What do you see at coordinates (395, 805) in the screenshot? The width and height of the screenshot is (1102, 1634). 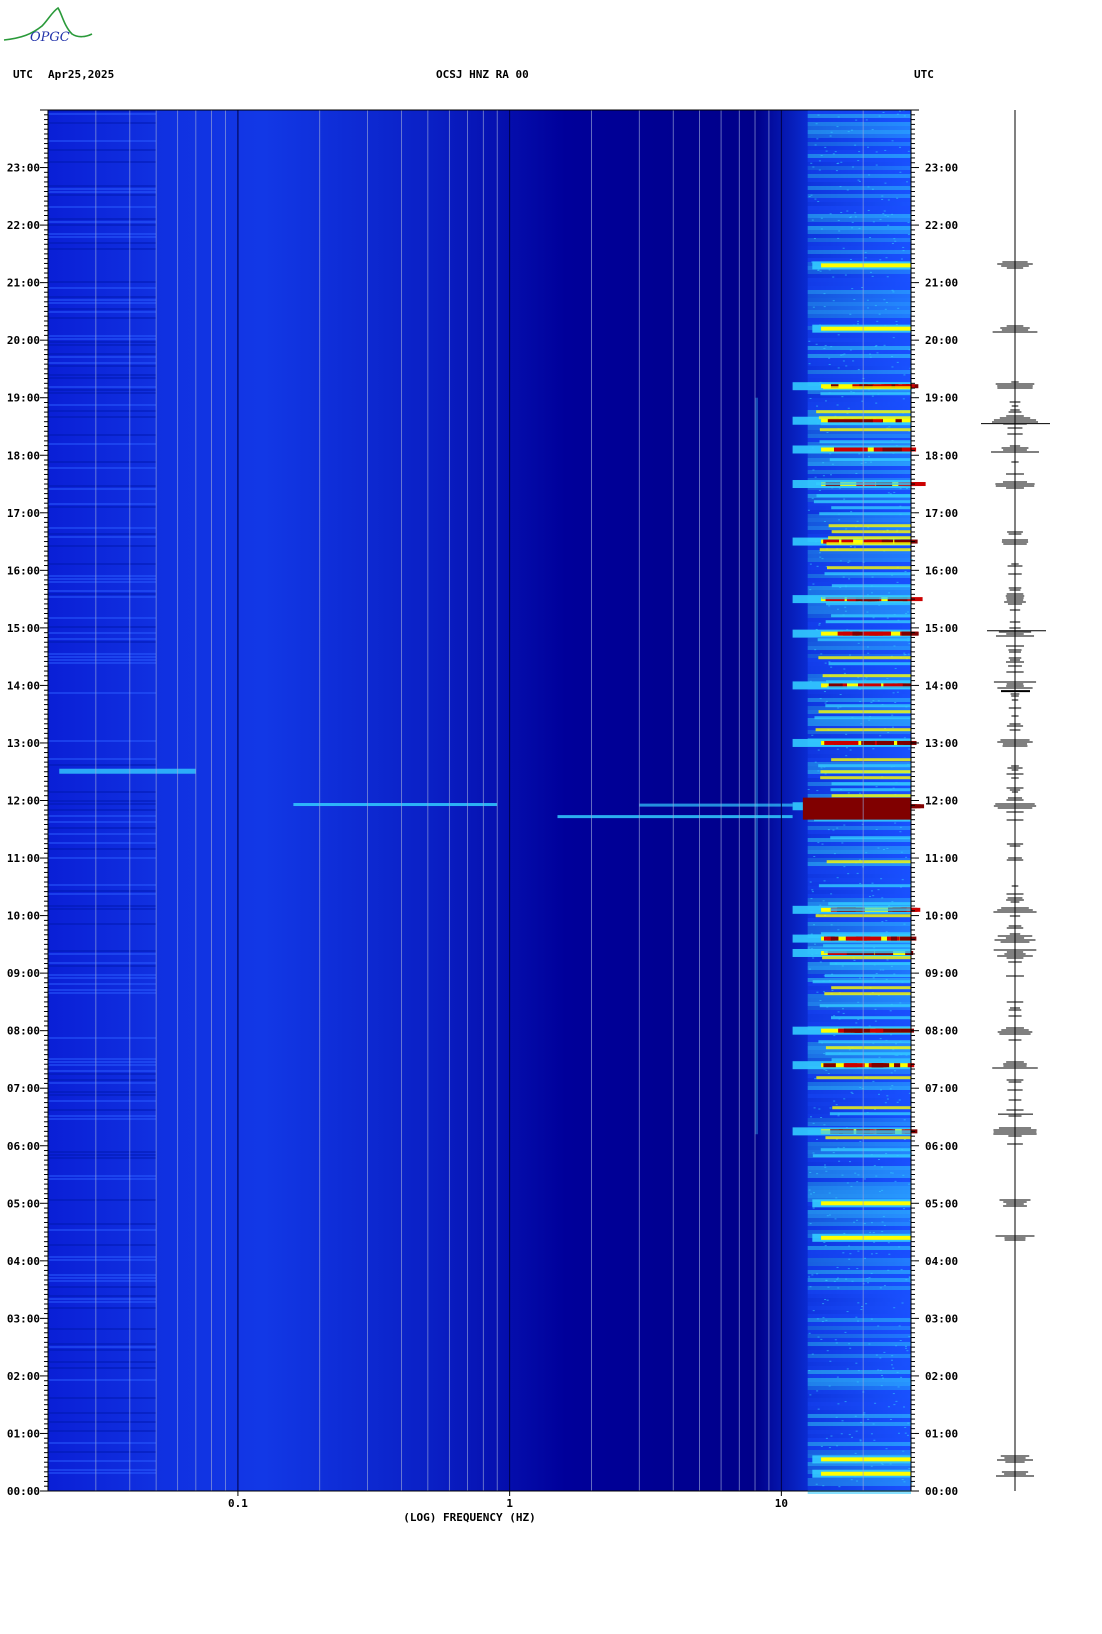 I see `broadband-event-line` at bounding box center [395, 805].